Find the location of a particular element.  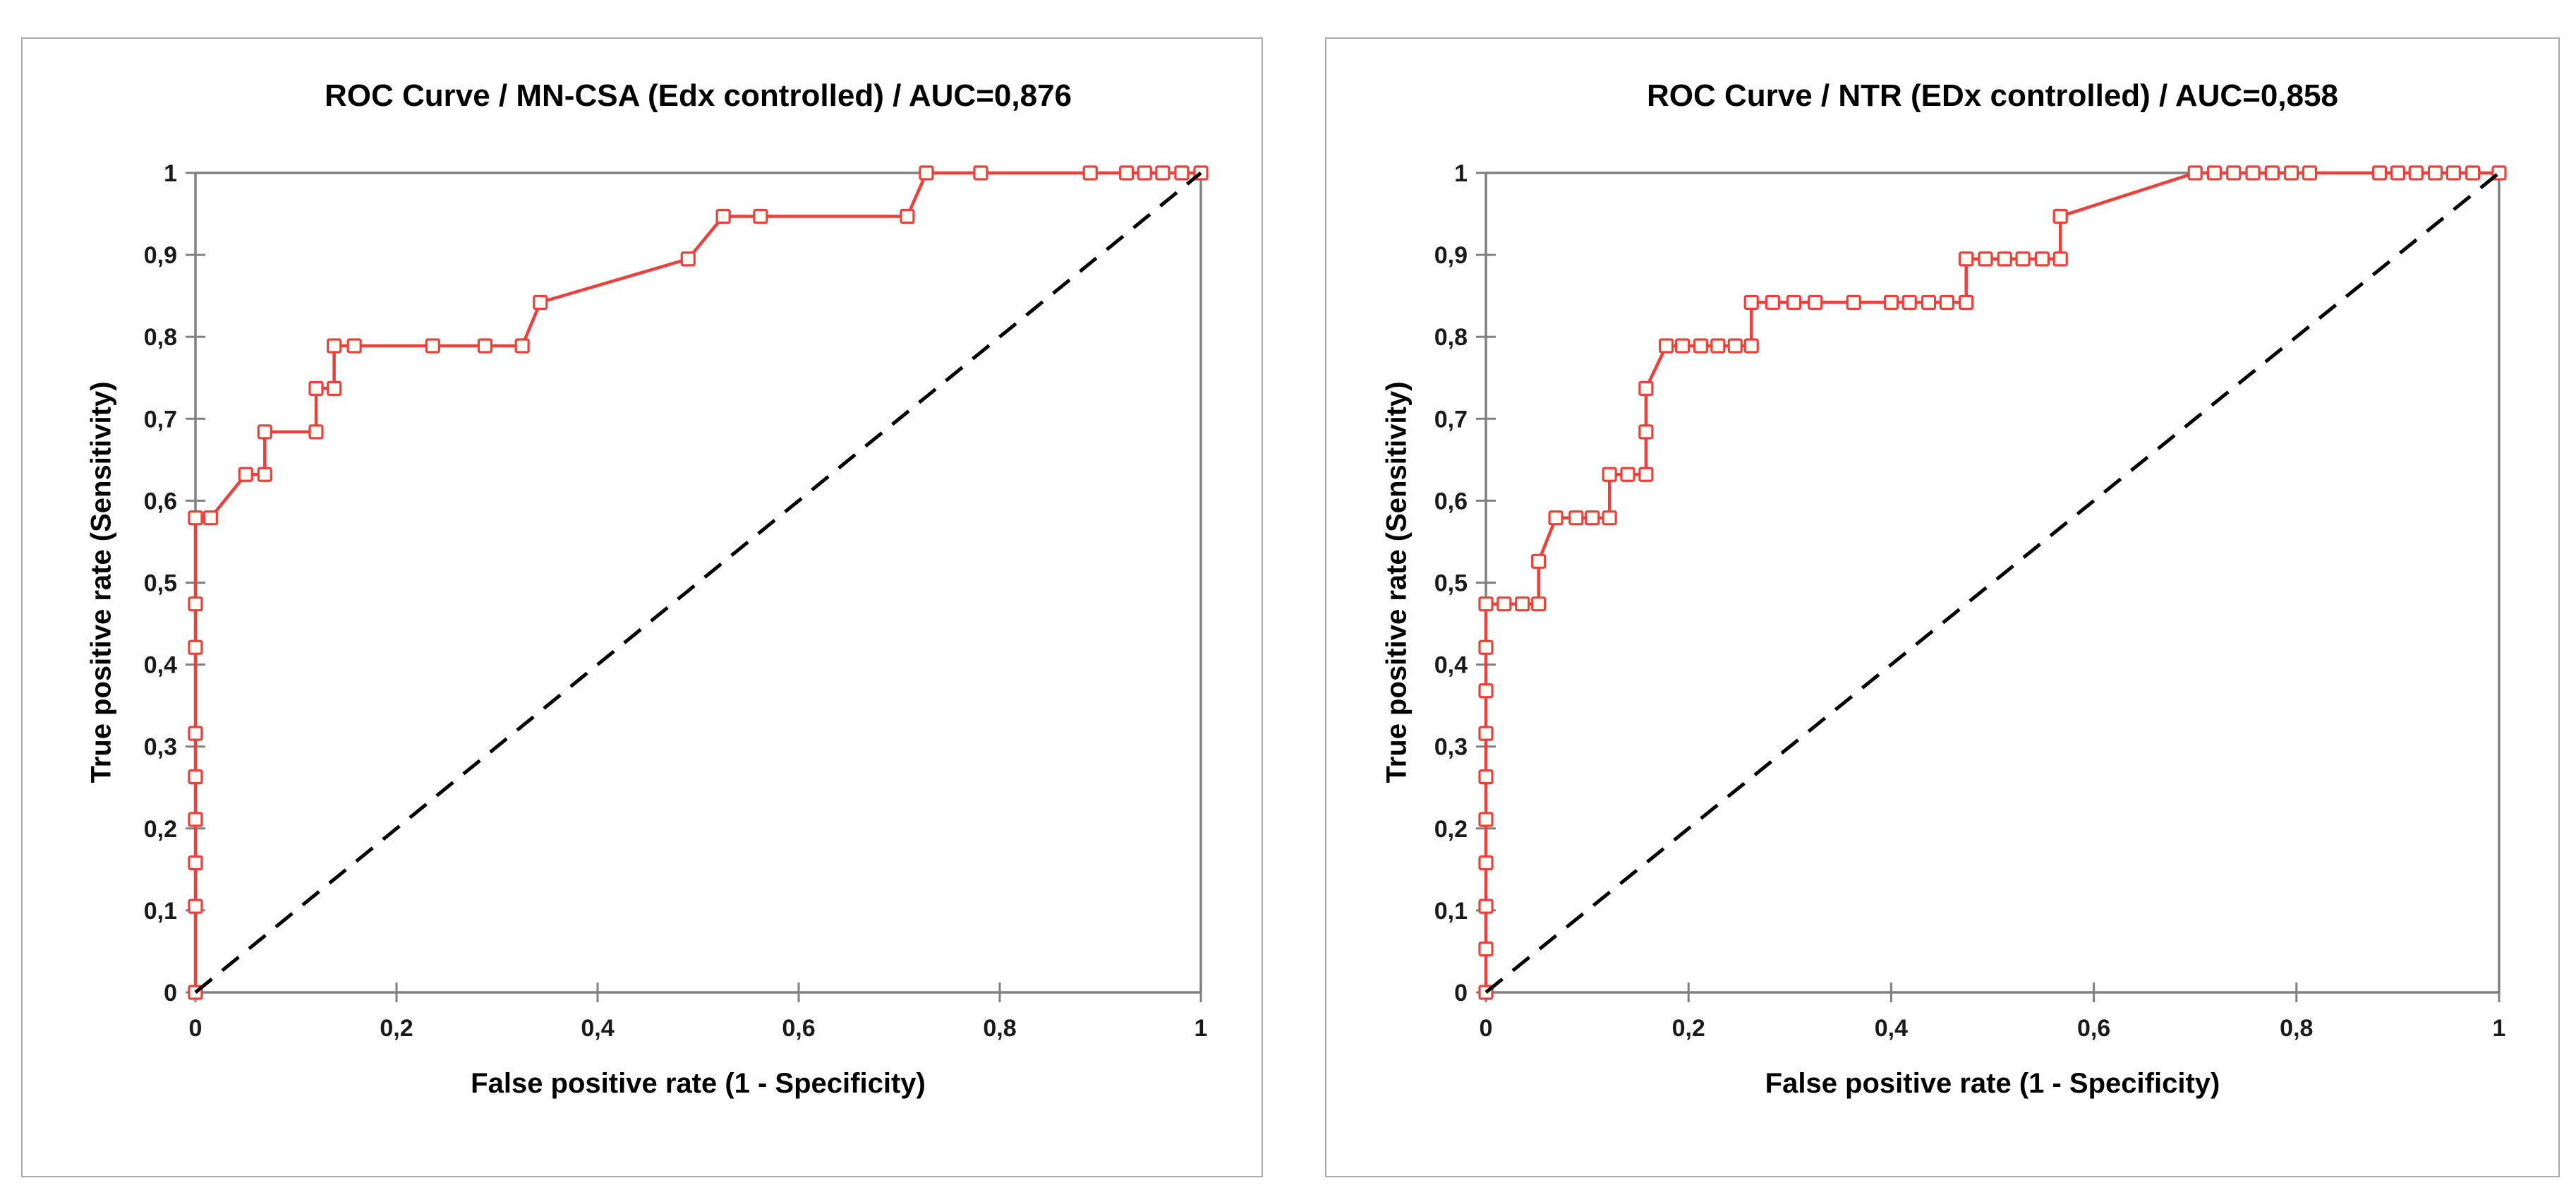

y-axis-ticks: 0 0,1 0,2 0,3 0,4 0,5 0,6 0,7 0,8 0,9 1 is located at coordinates (1465, 583).